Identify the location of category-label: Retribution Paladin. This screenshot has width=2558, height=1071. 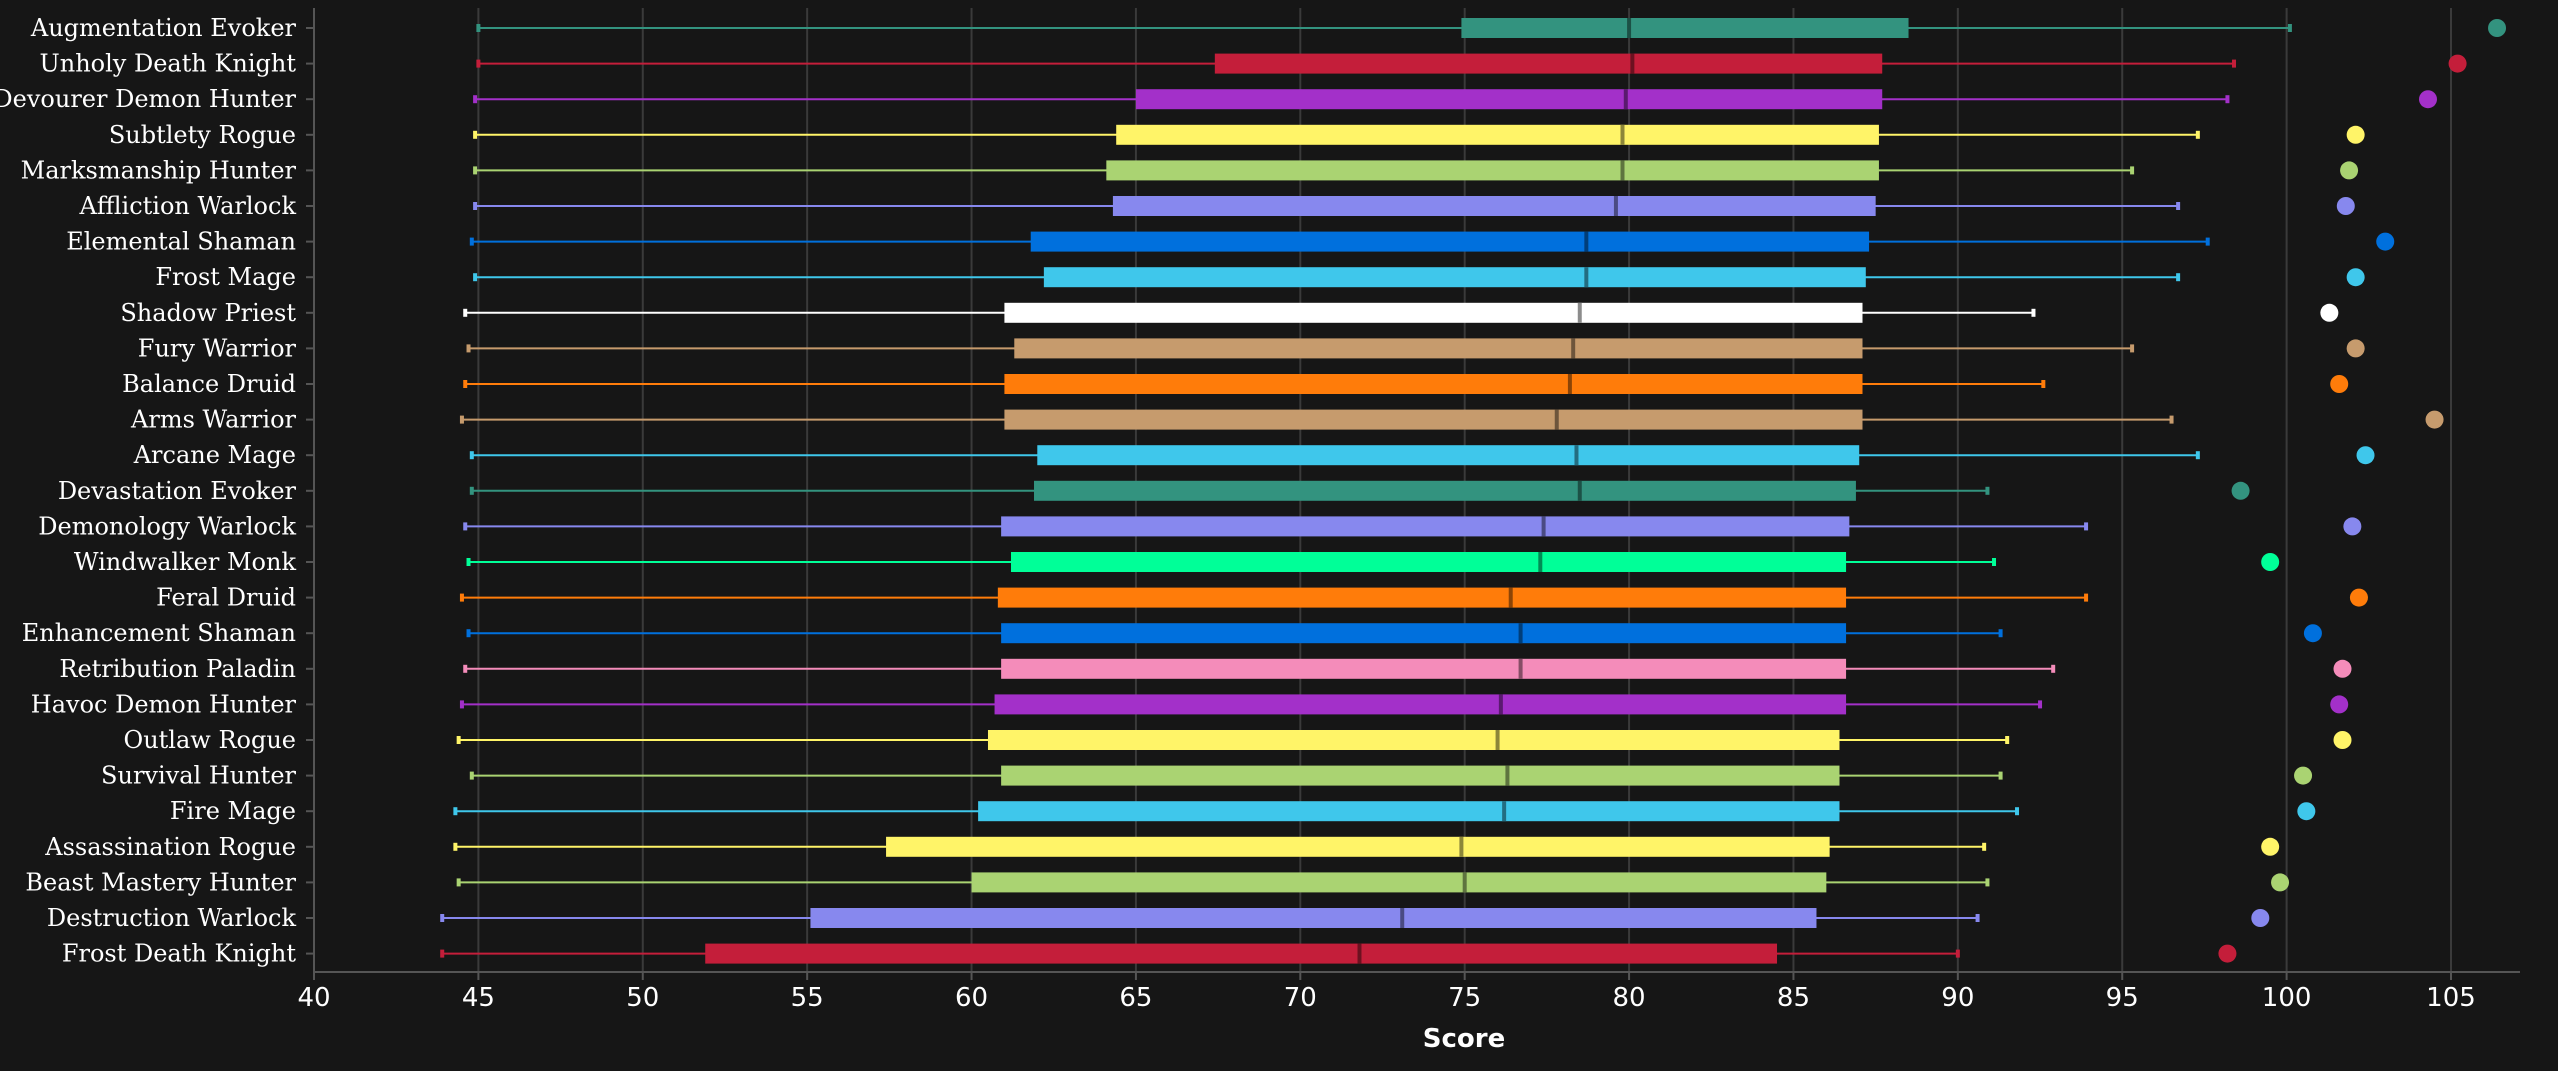
(177, 669).